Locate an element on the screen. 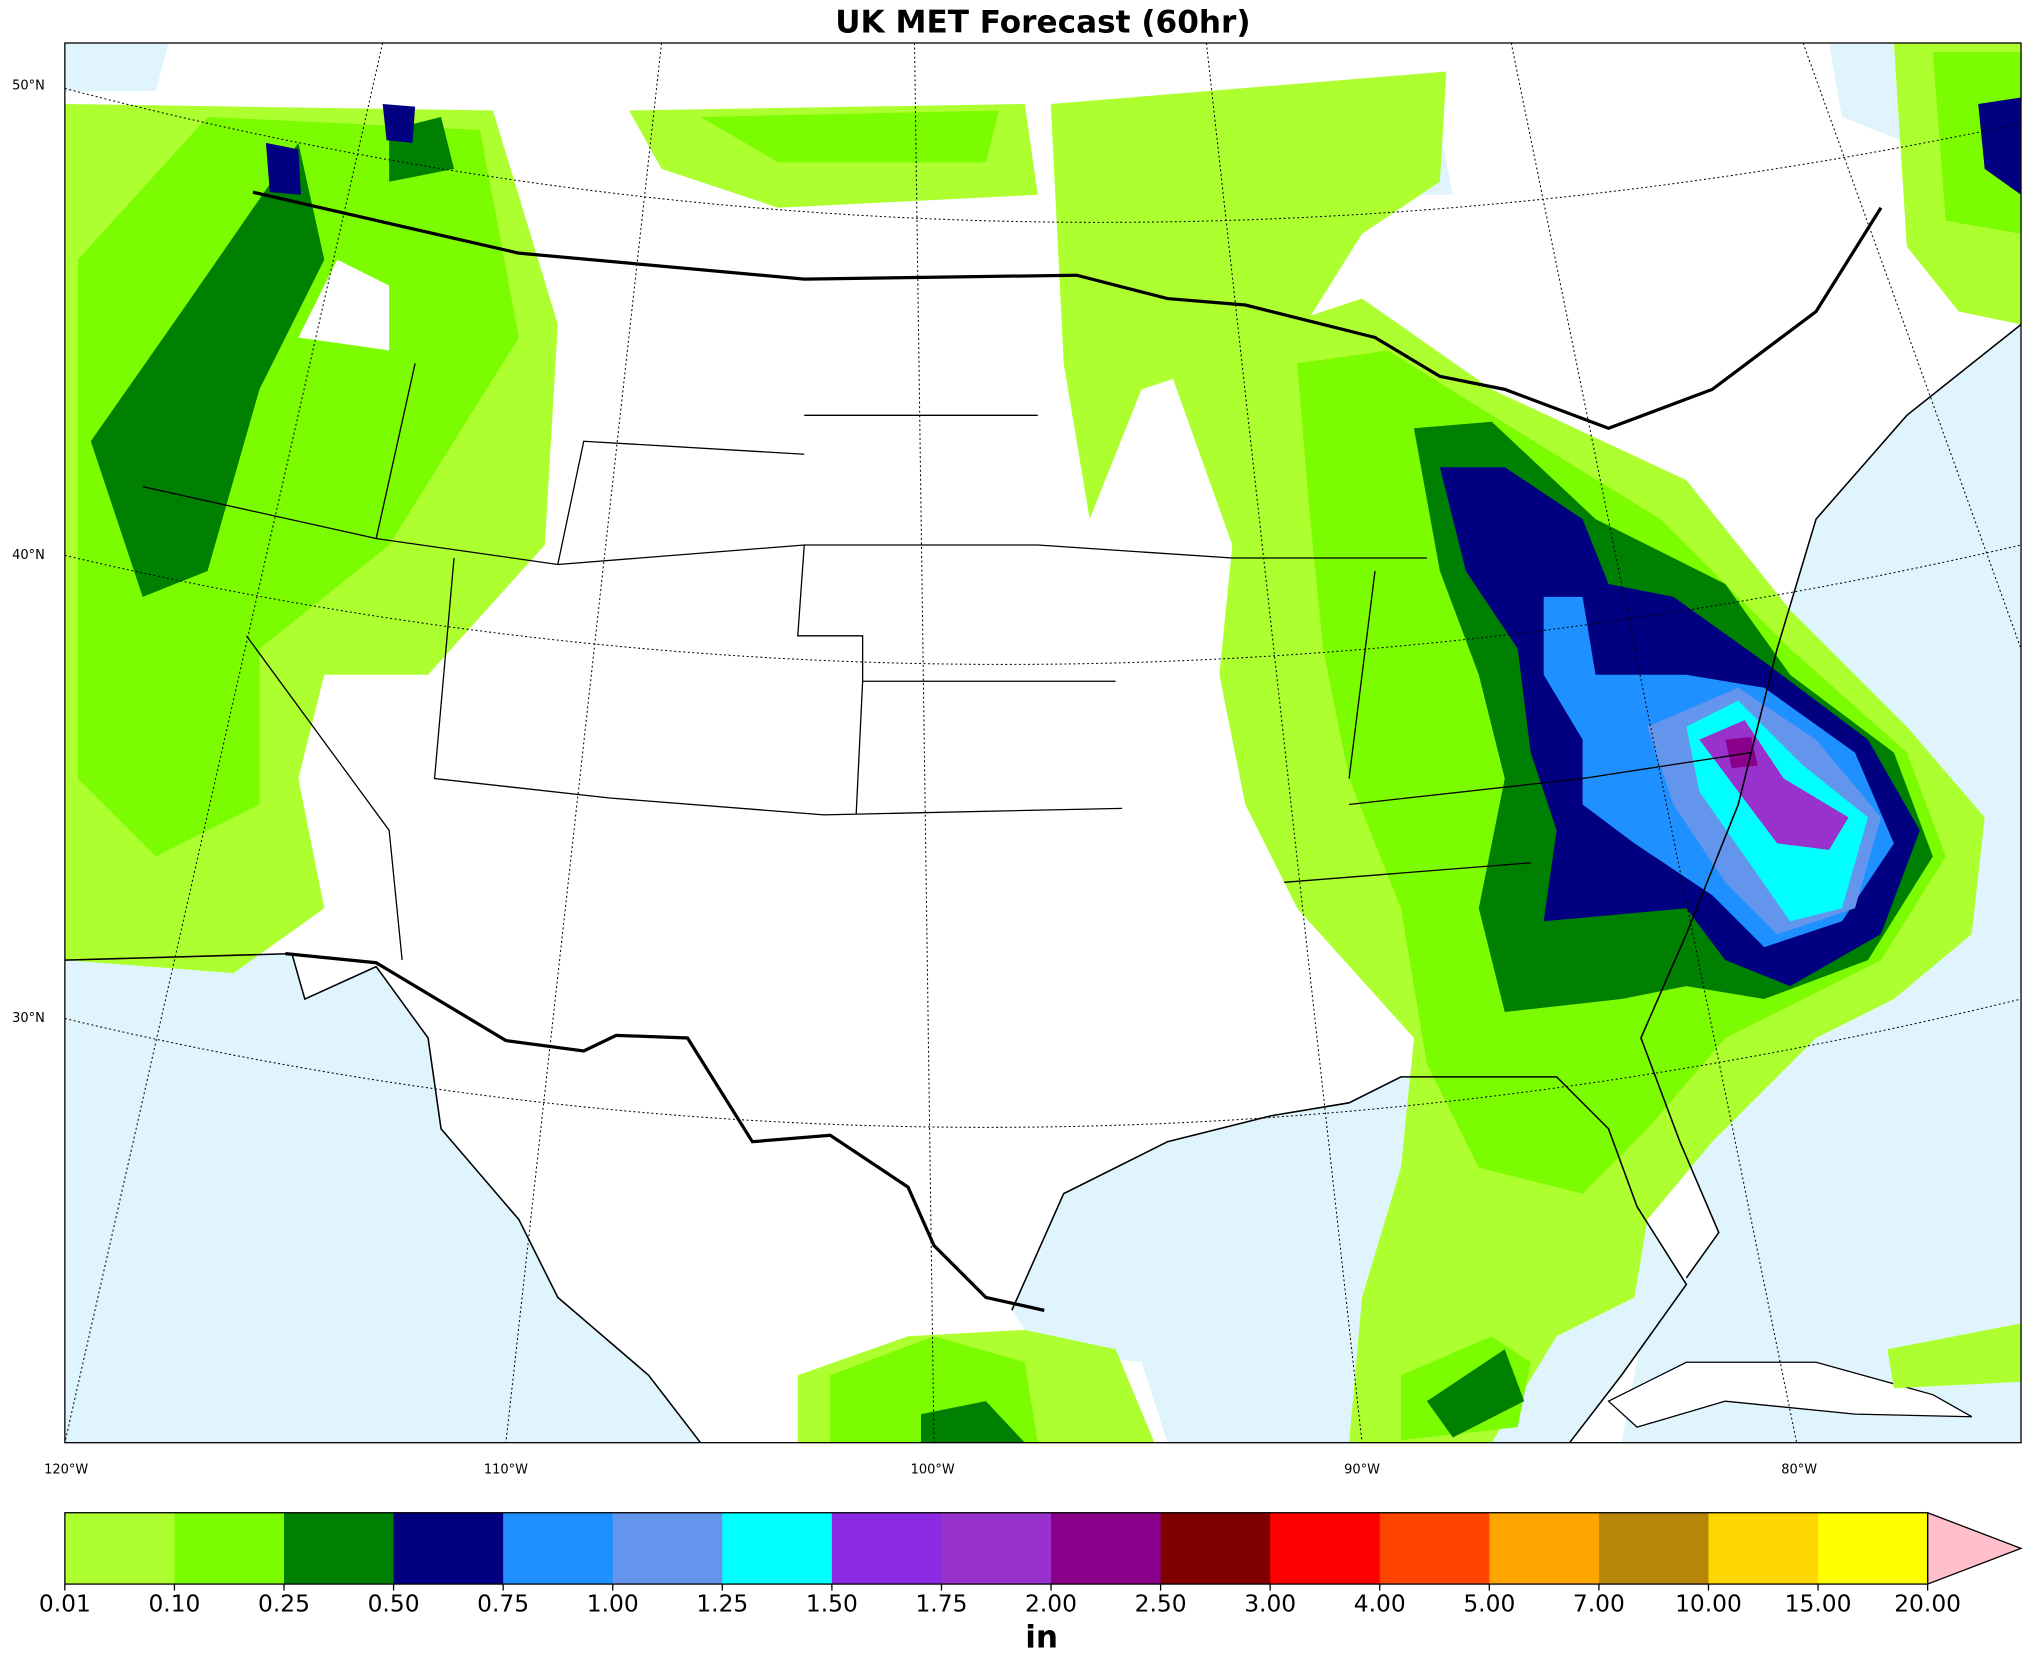 This screenshot has height=1666, width=2034. lon-label: 80°W is located at coordinates (1799, 1469).